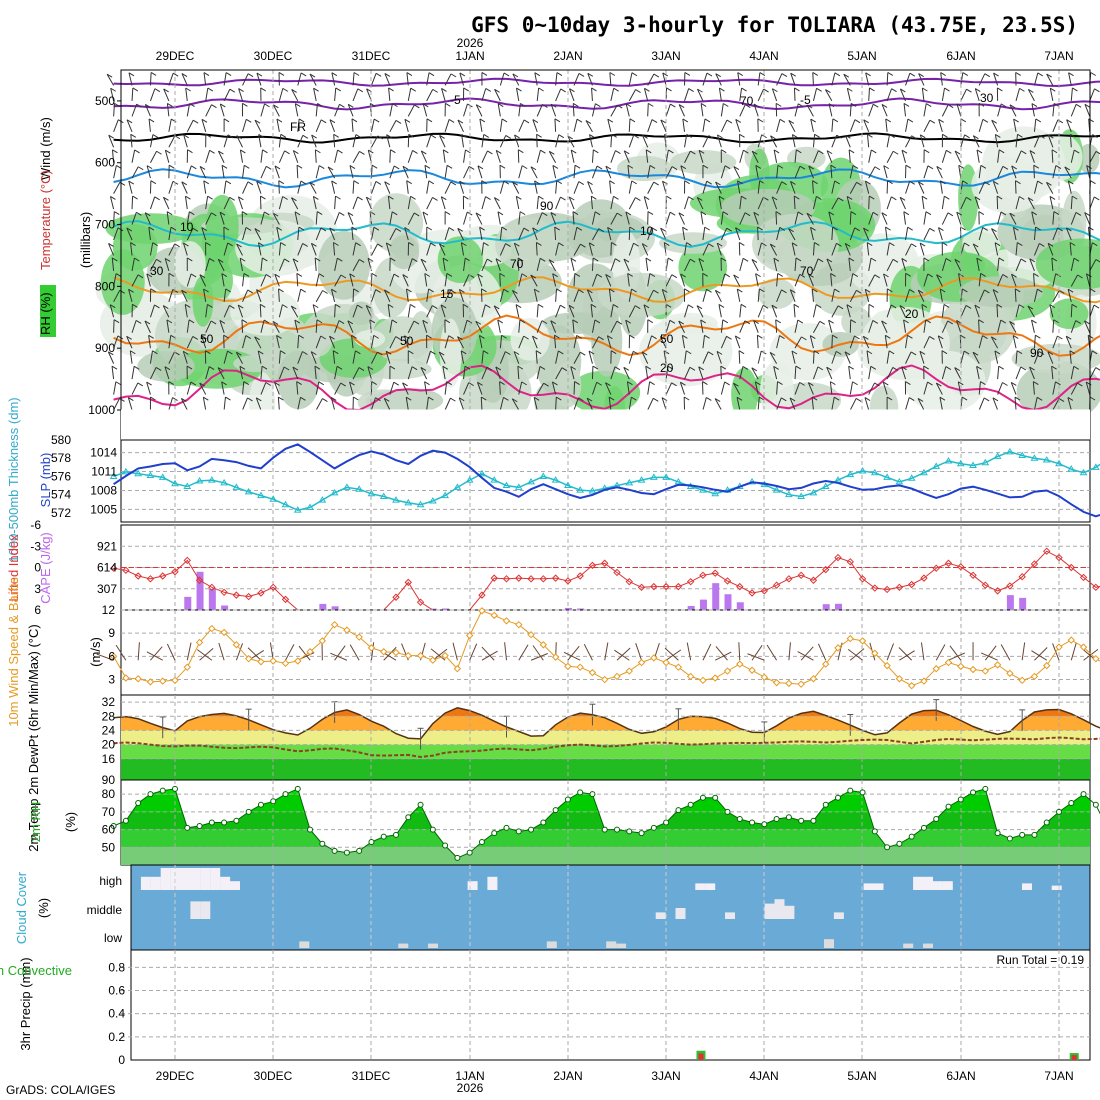 The image size is (1100, 1100). I want to click on iso-20-orange, so click(606, 335).